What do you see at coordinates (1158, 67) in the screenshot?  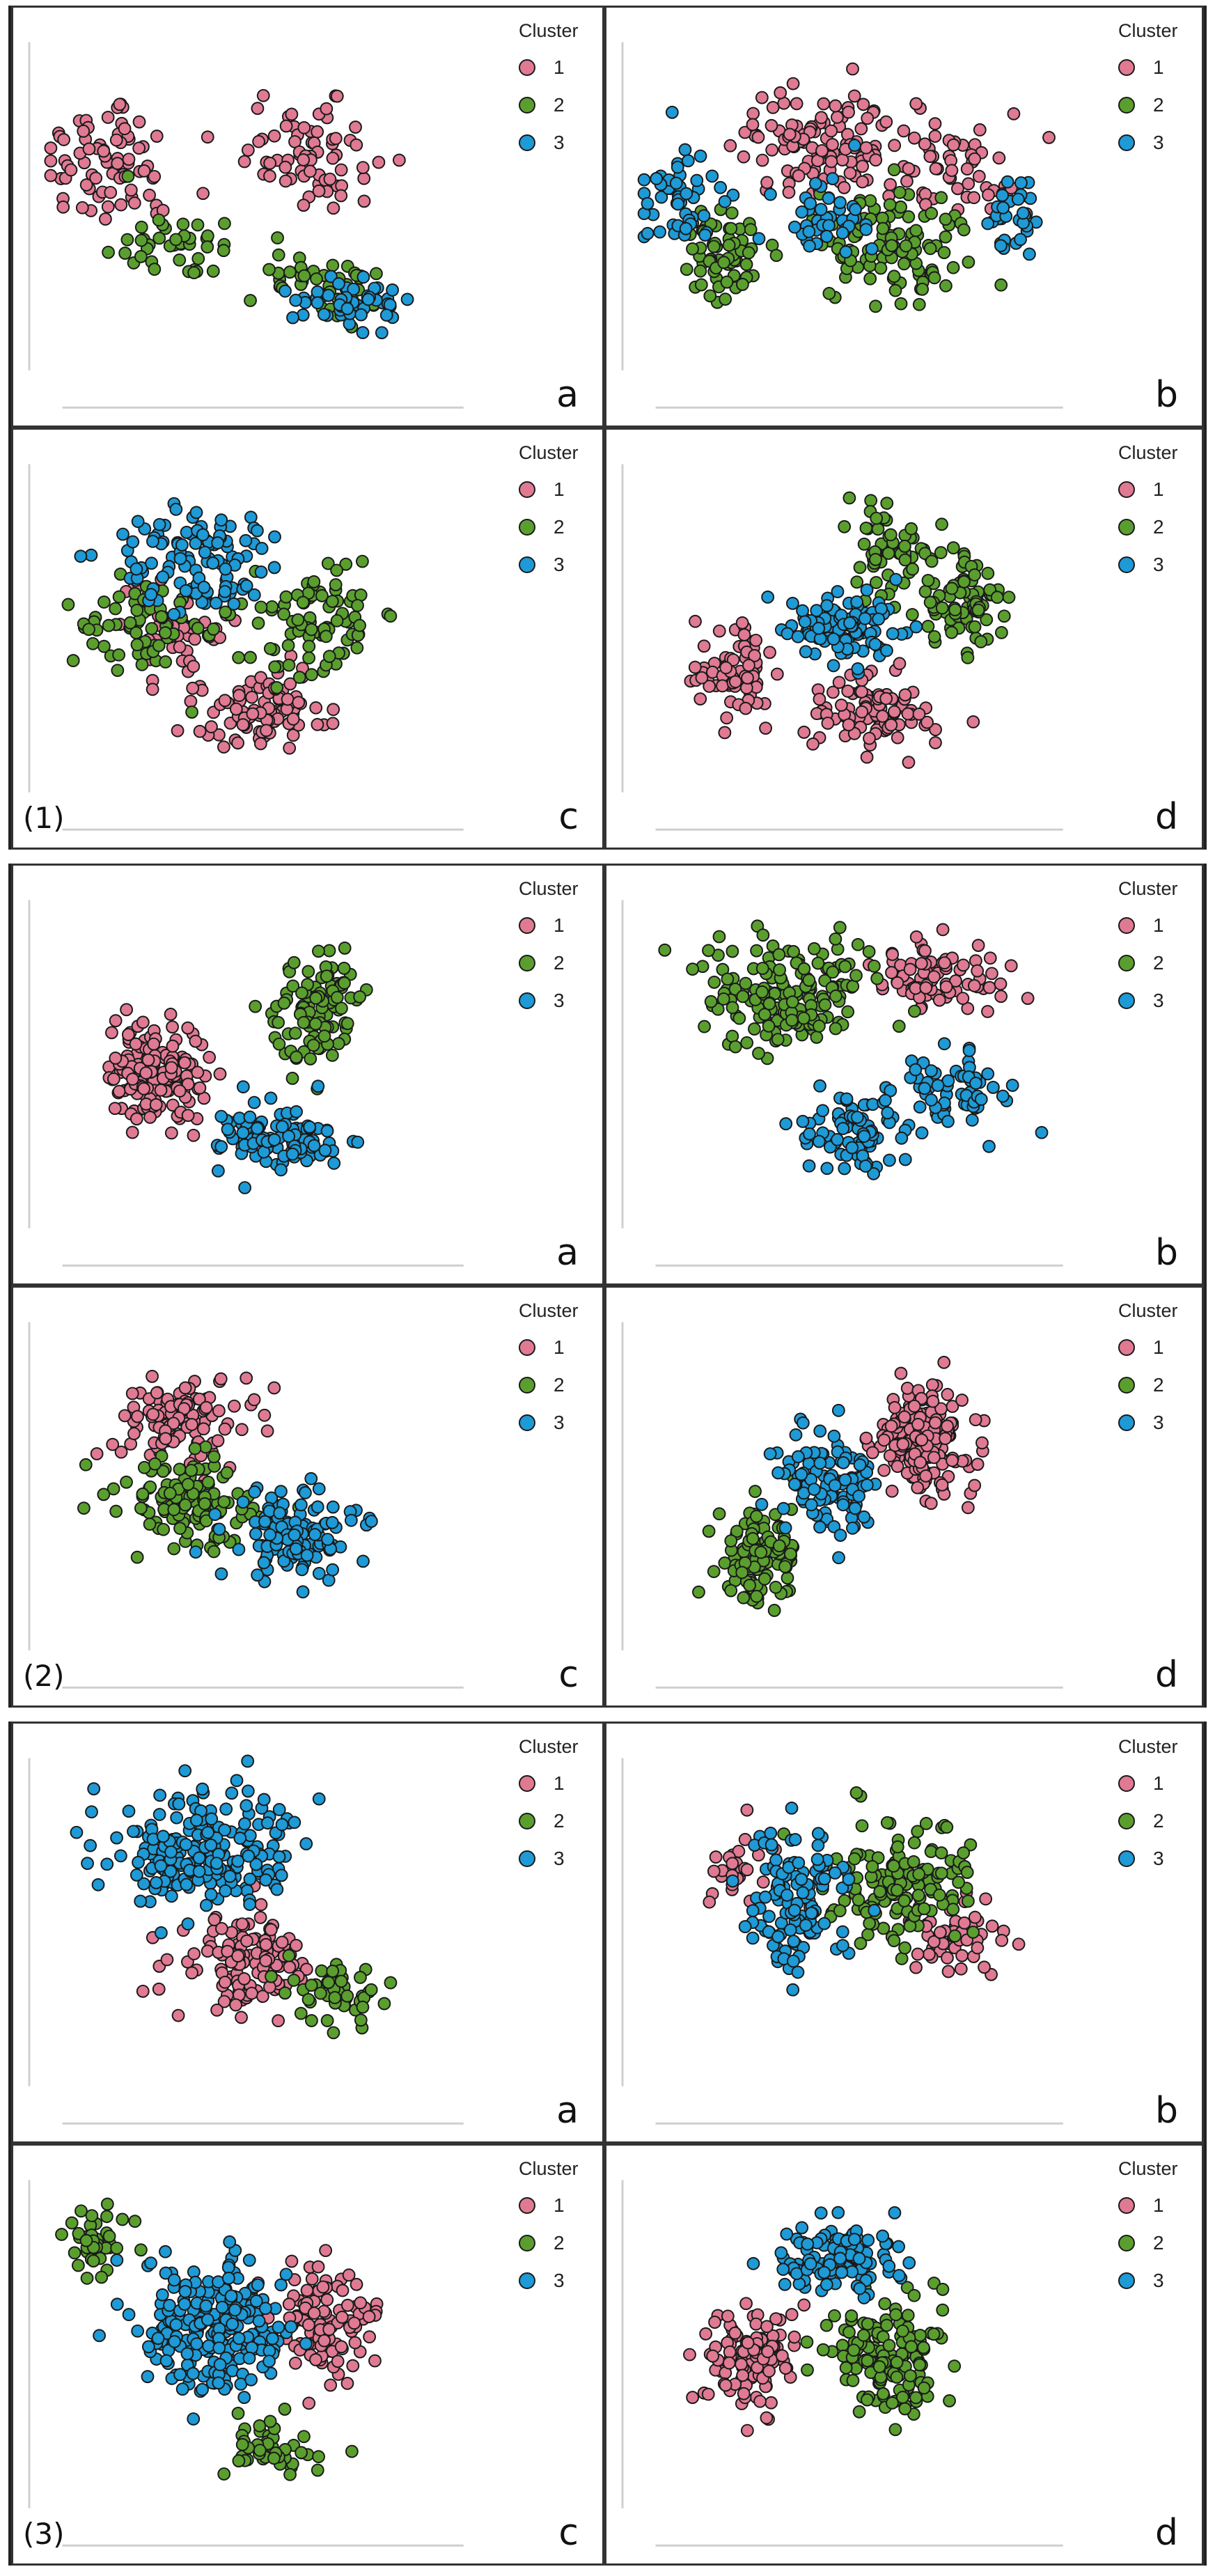 I see `legend-label: 1` at bounding box center [1158, 67].